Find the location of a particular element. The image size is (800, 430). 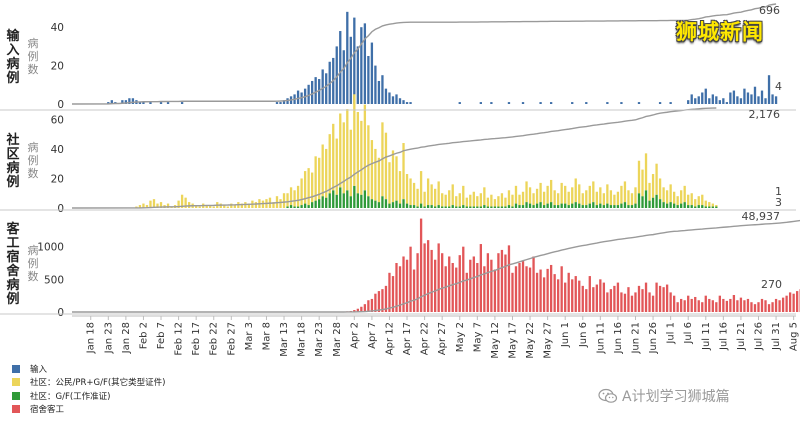

x-tick-label: May 12 is located at coordinates (495, 340).